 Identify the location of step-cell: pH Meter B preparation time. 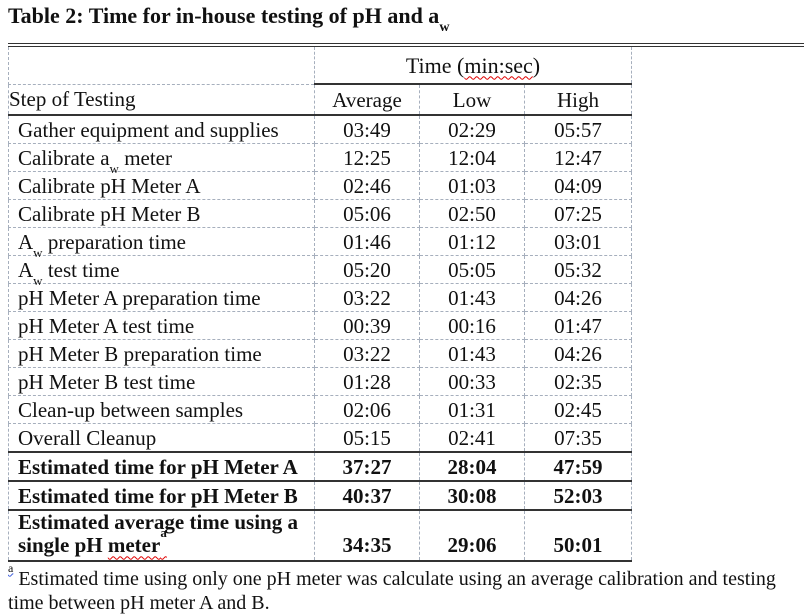
(161, 354).